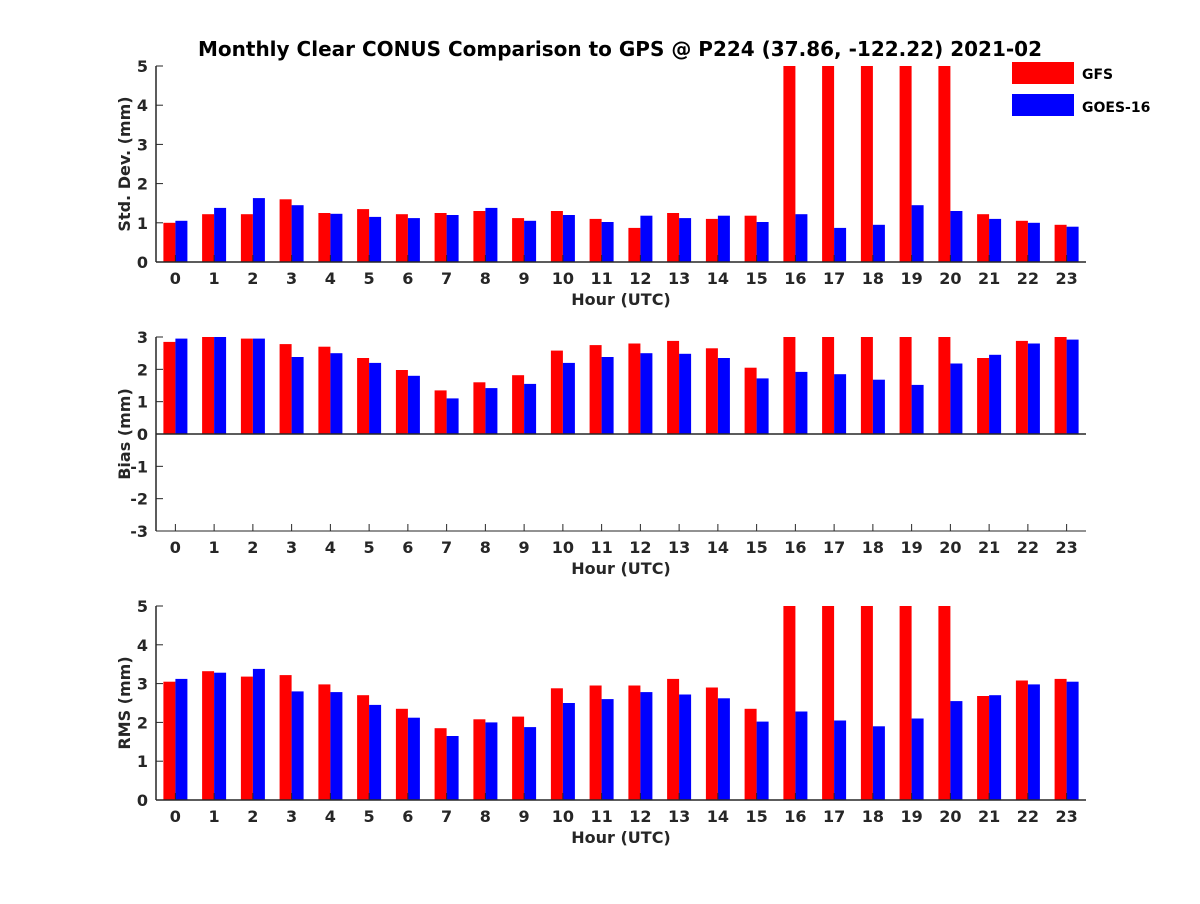  I want to click on x-tick-label-2-10: 10, so click(563, 816).